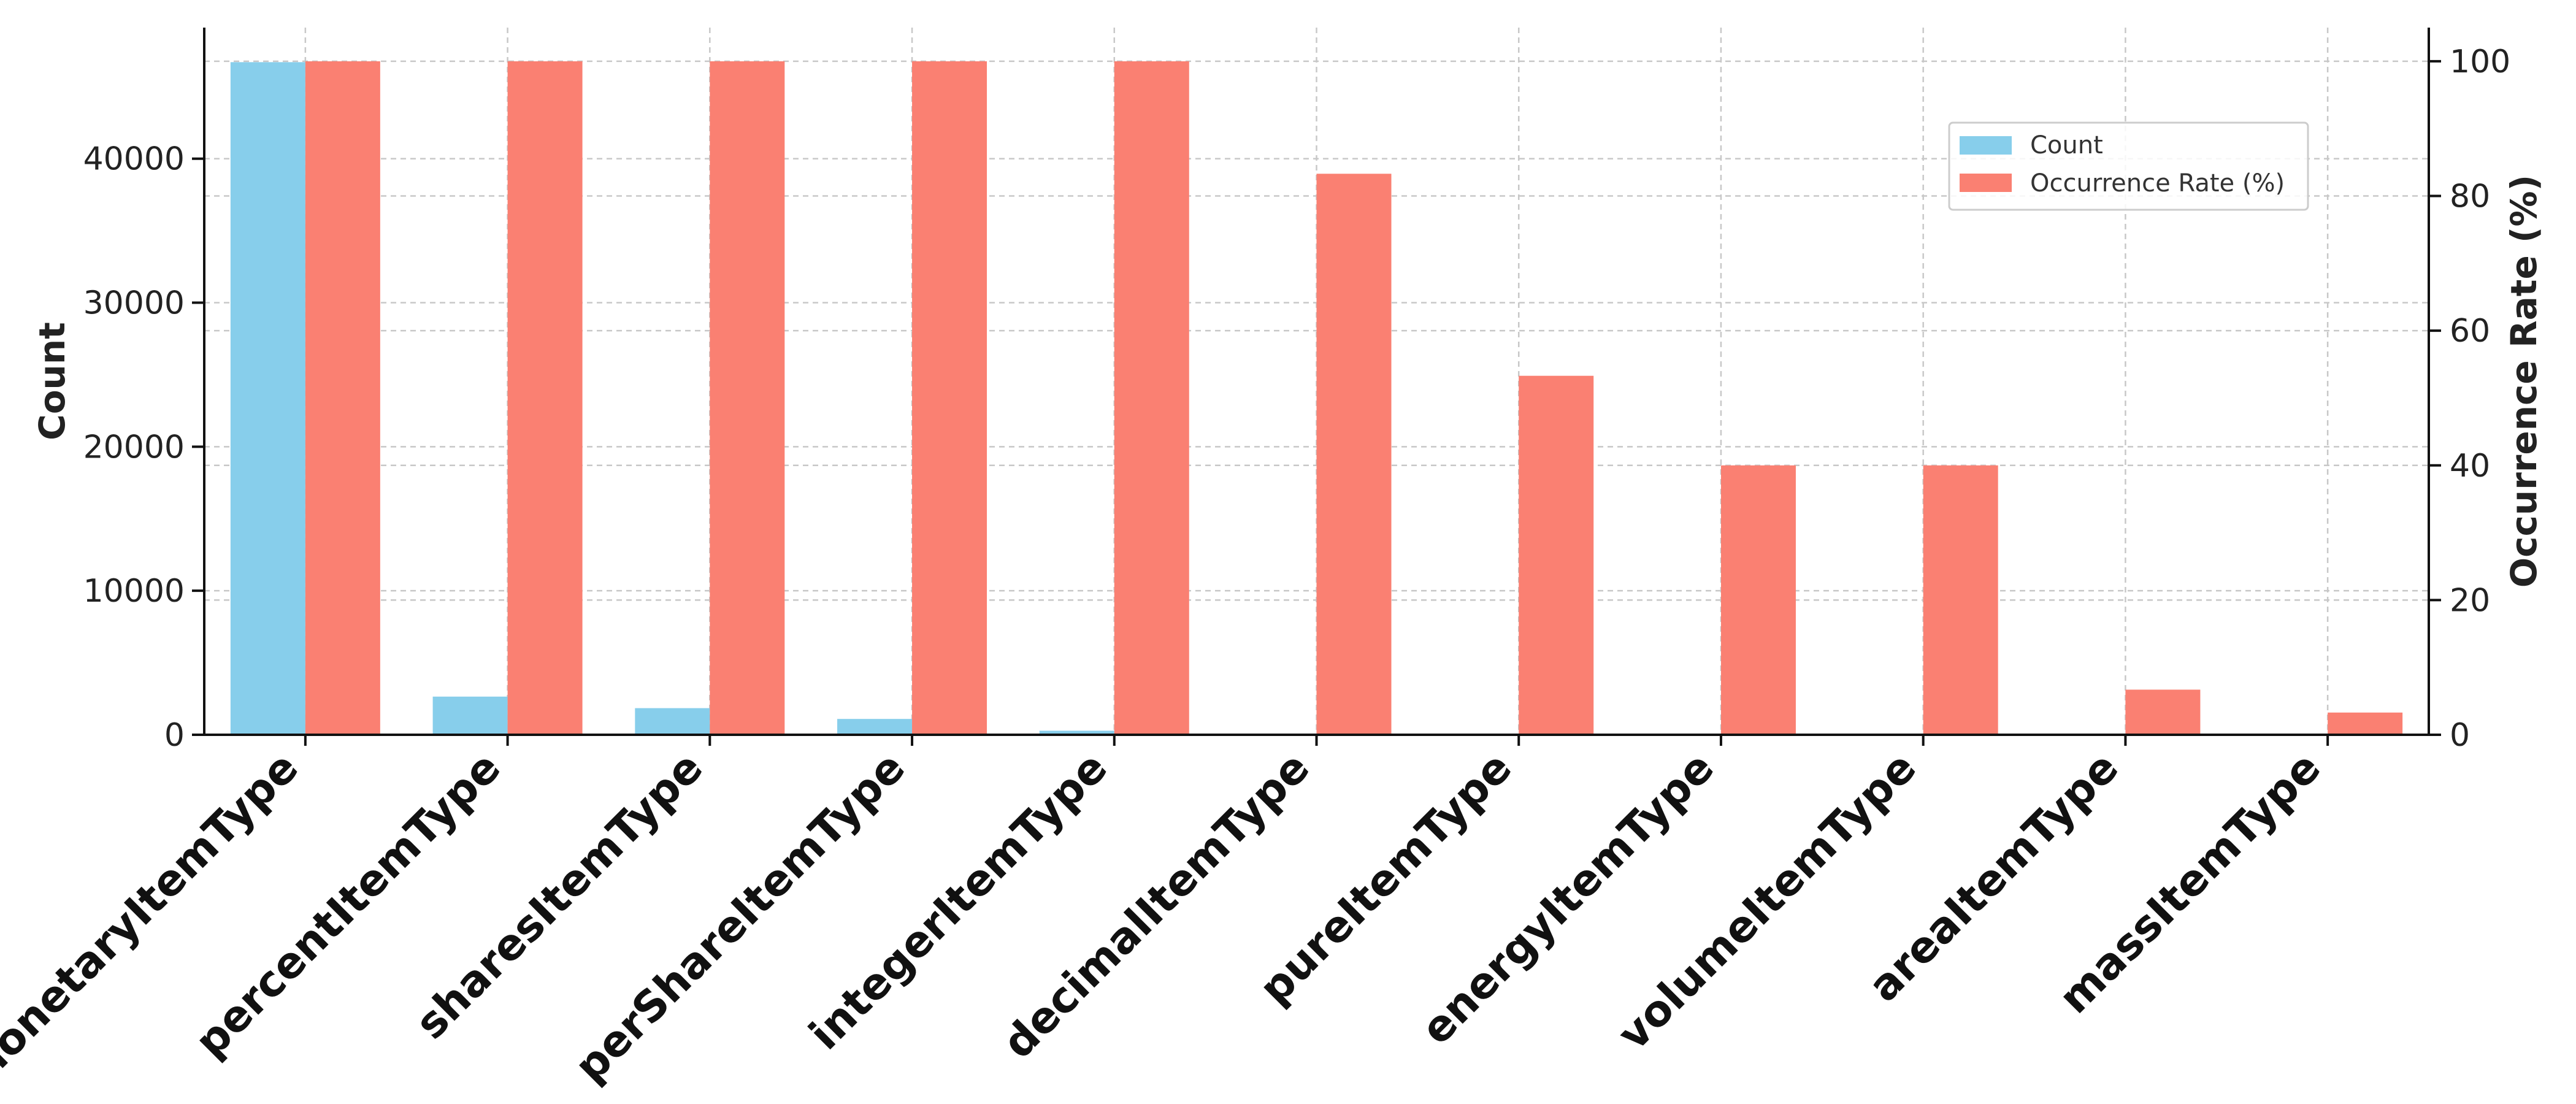 Image resolution: width=2576 pixels, height=1104 pixels. What do you see at coordinates (2470, 600) in the screenshot?
I see `y2-tick-label: 20` at bounding box center [2470, 600].